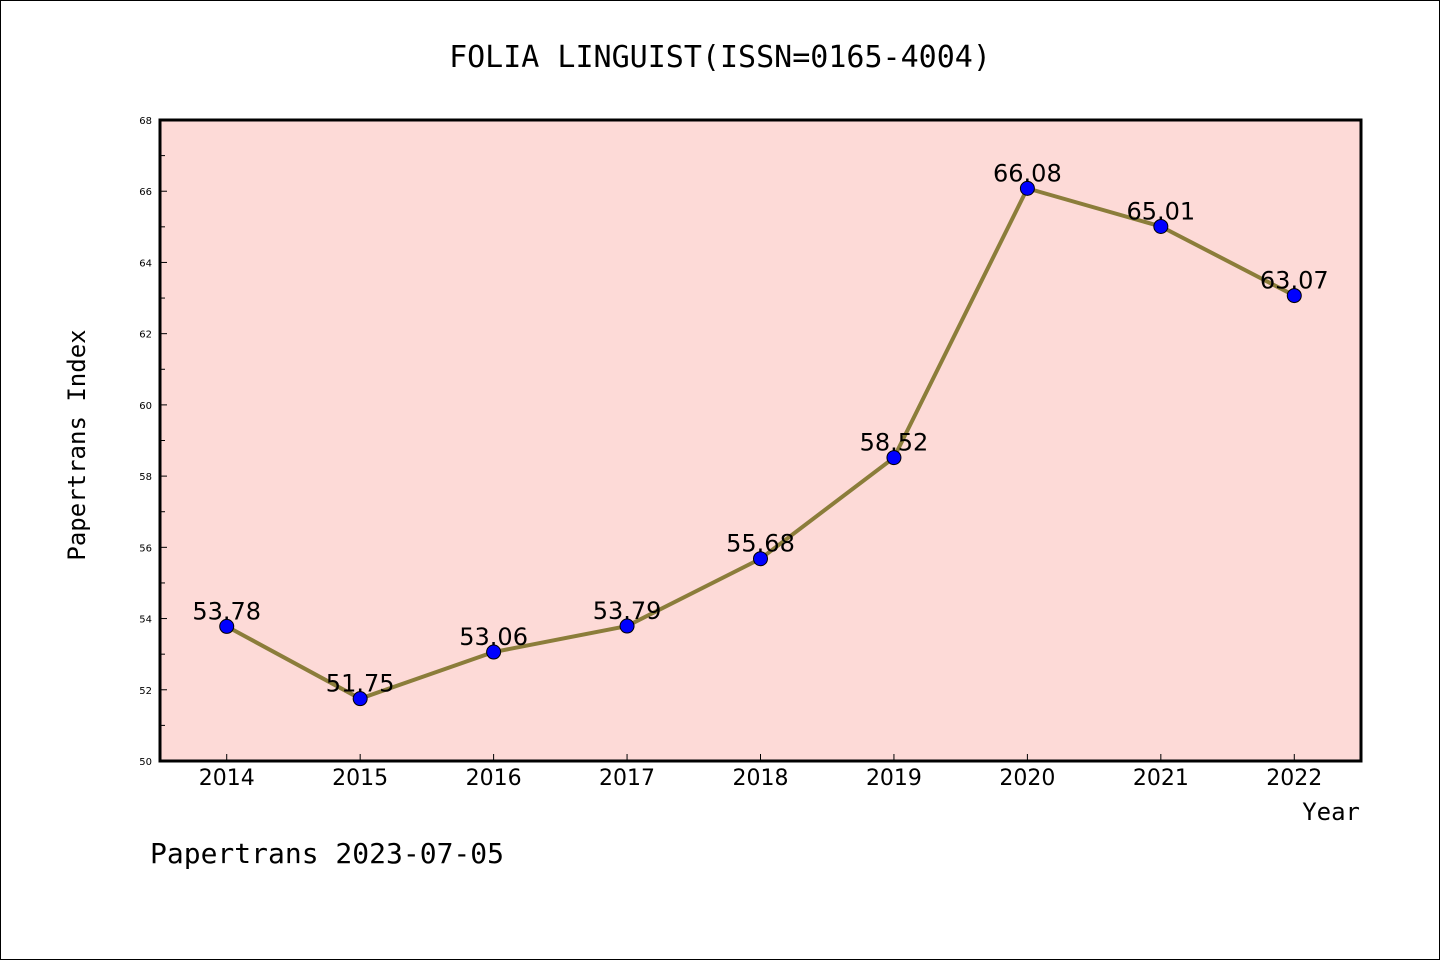 The width and height of the screenshot is (1440, 960). Describe the element at coordinates (360, 684) in the screenshot. I see `data-label: 51.75` at that location.